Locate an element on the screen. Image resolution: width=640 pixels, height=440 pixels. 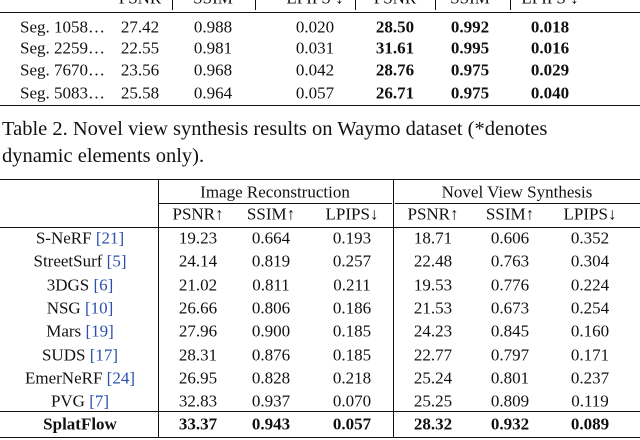
cell: 24.14 is located at coordinates (198, 261).